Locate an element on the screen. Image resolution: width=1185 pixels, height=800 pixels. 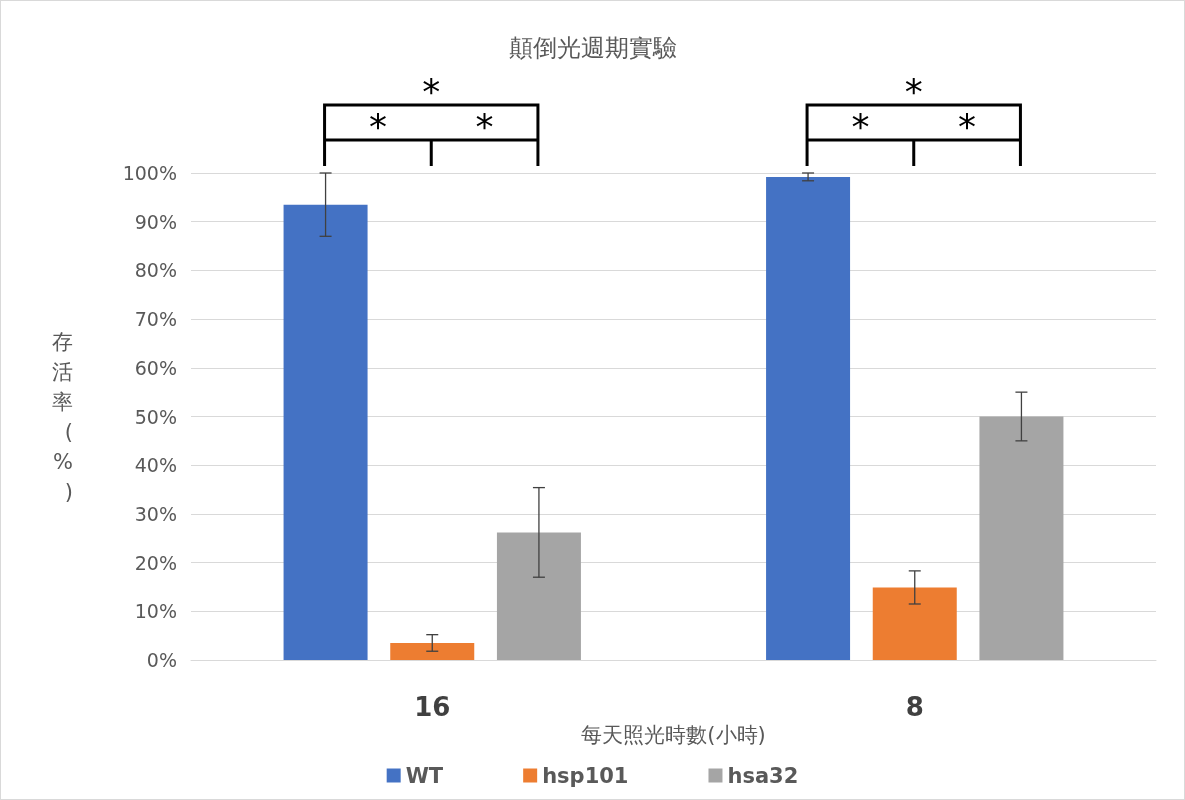
chart-title: 顛倒光週期實驗 is located at coordinates (592, 48).